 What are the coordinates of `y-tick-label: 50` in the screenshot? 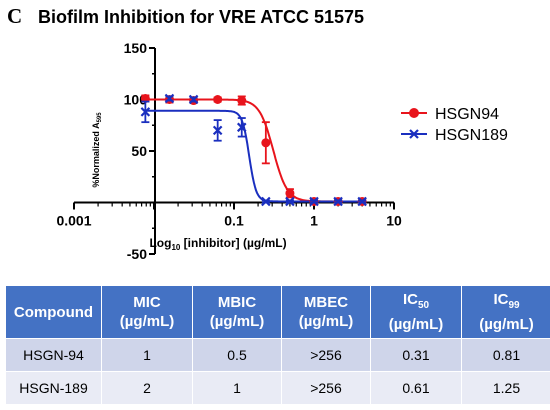 It's located at (139, 151).